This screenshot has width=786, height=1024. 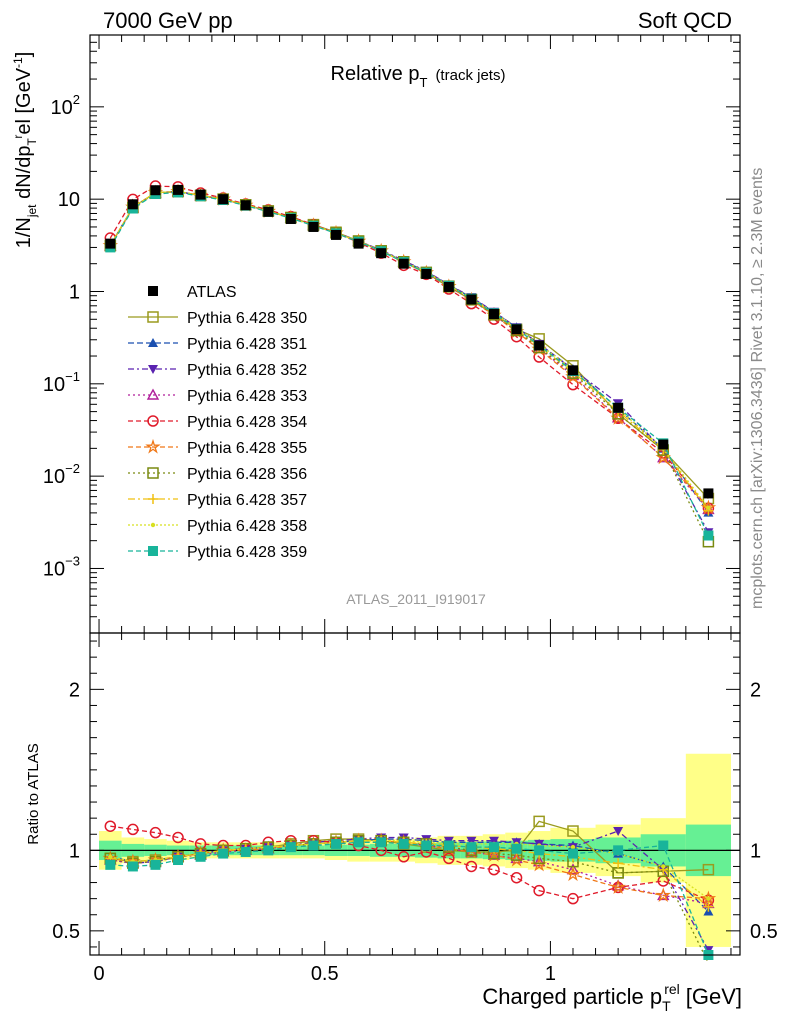 I want to click on side-label-rivet: Rivet 3.1.10, ≥ 2.3M events, so click(x=757, y=265).